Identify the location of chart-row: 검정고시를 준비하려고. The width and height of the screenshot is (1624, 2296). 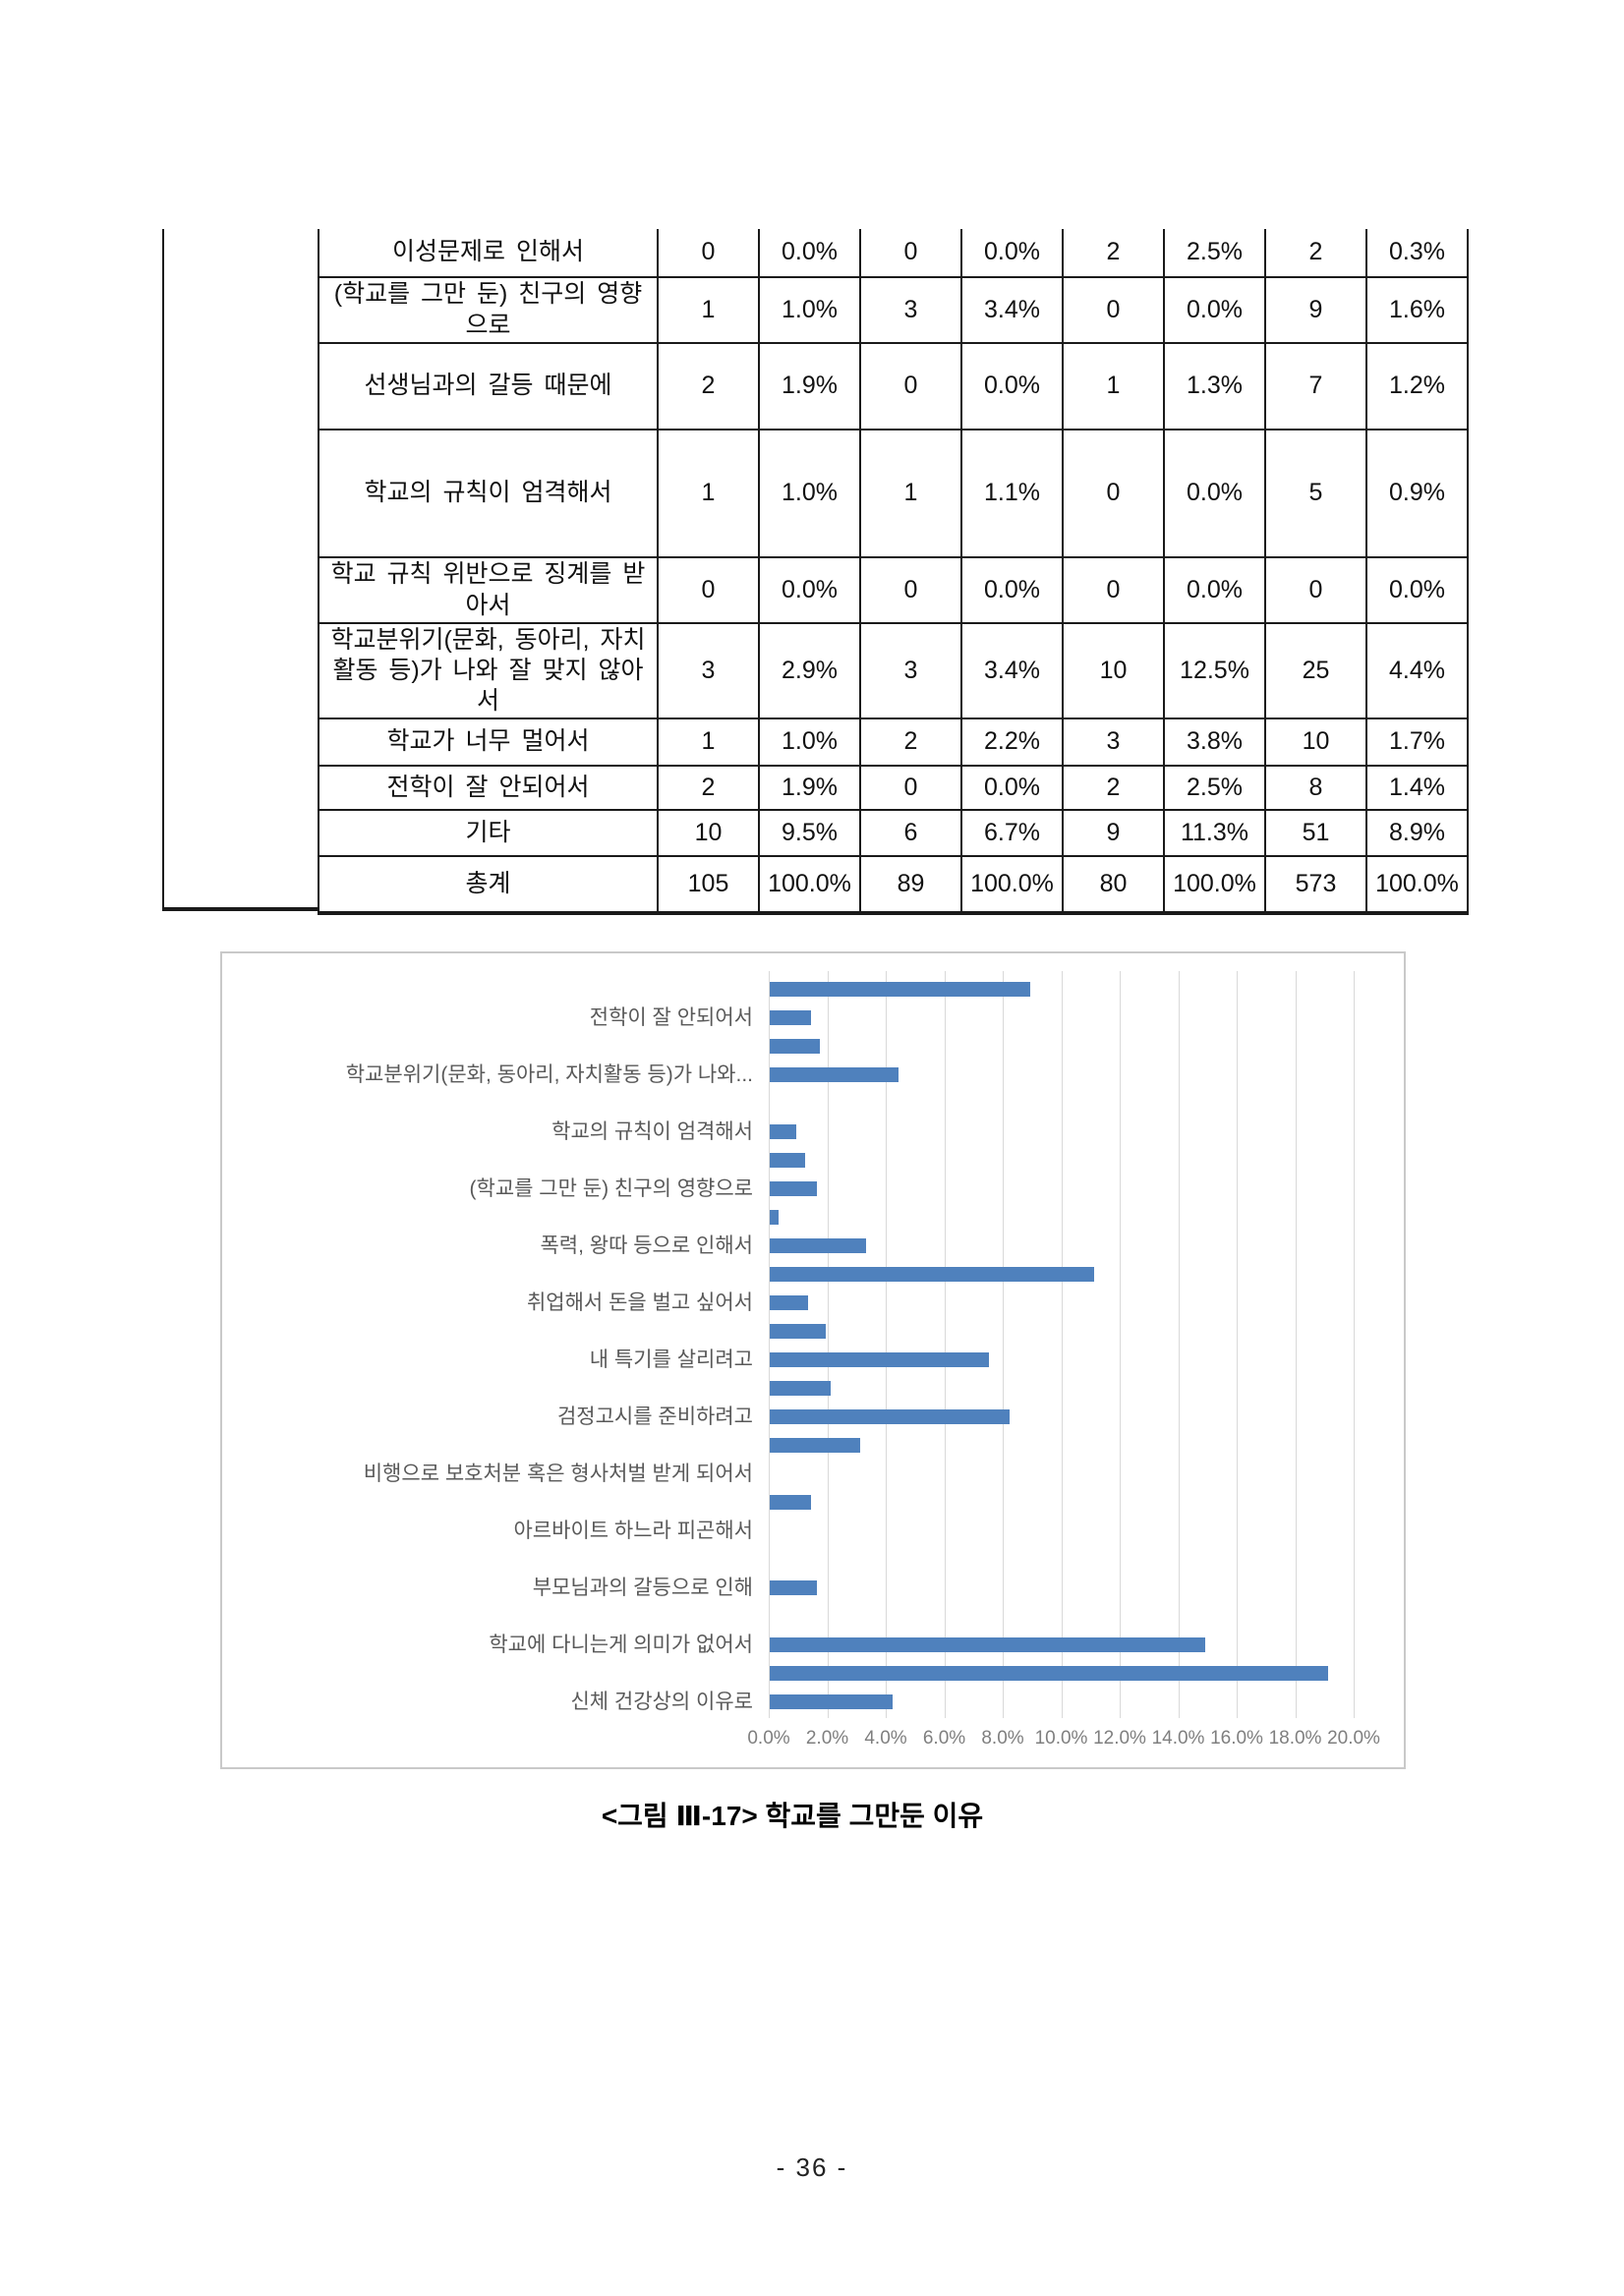
(813, 1417).